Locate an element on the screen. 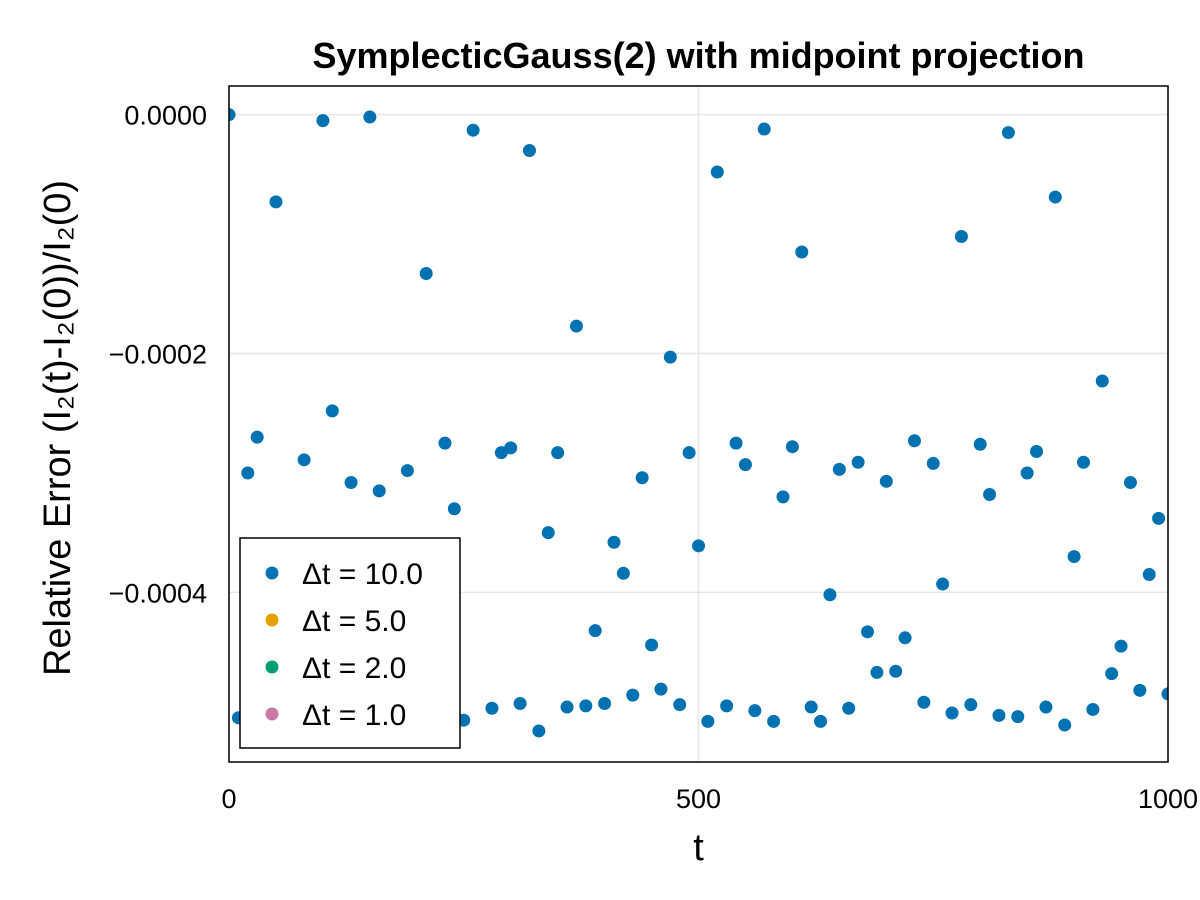 This screenshot has width=1200, height=900. legend-label: Δt = 5.0 is located at coordinates (354, 621).